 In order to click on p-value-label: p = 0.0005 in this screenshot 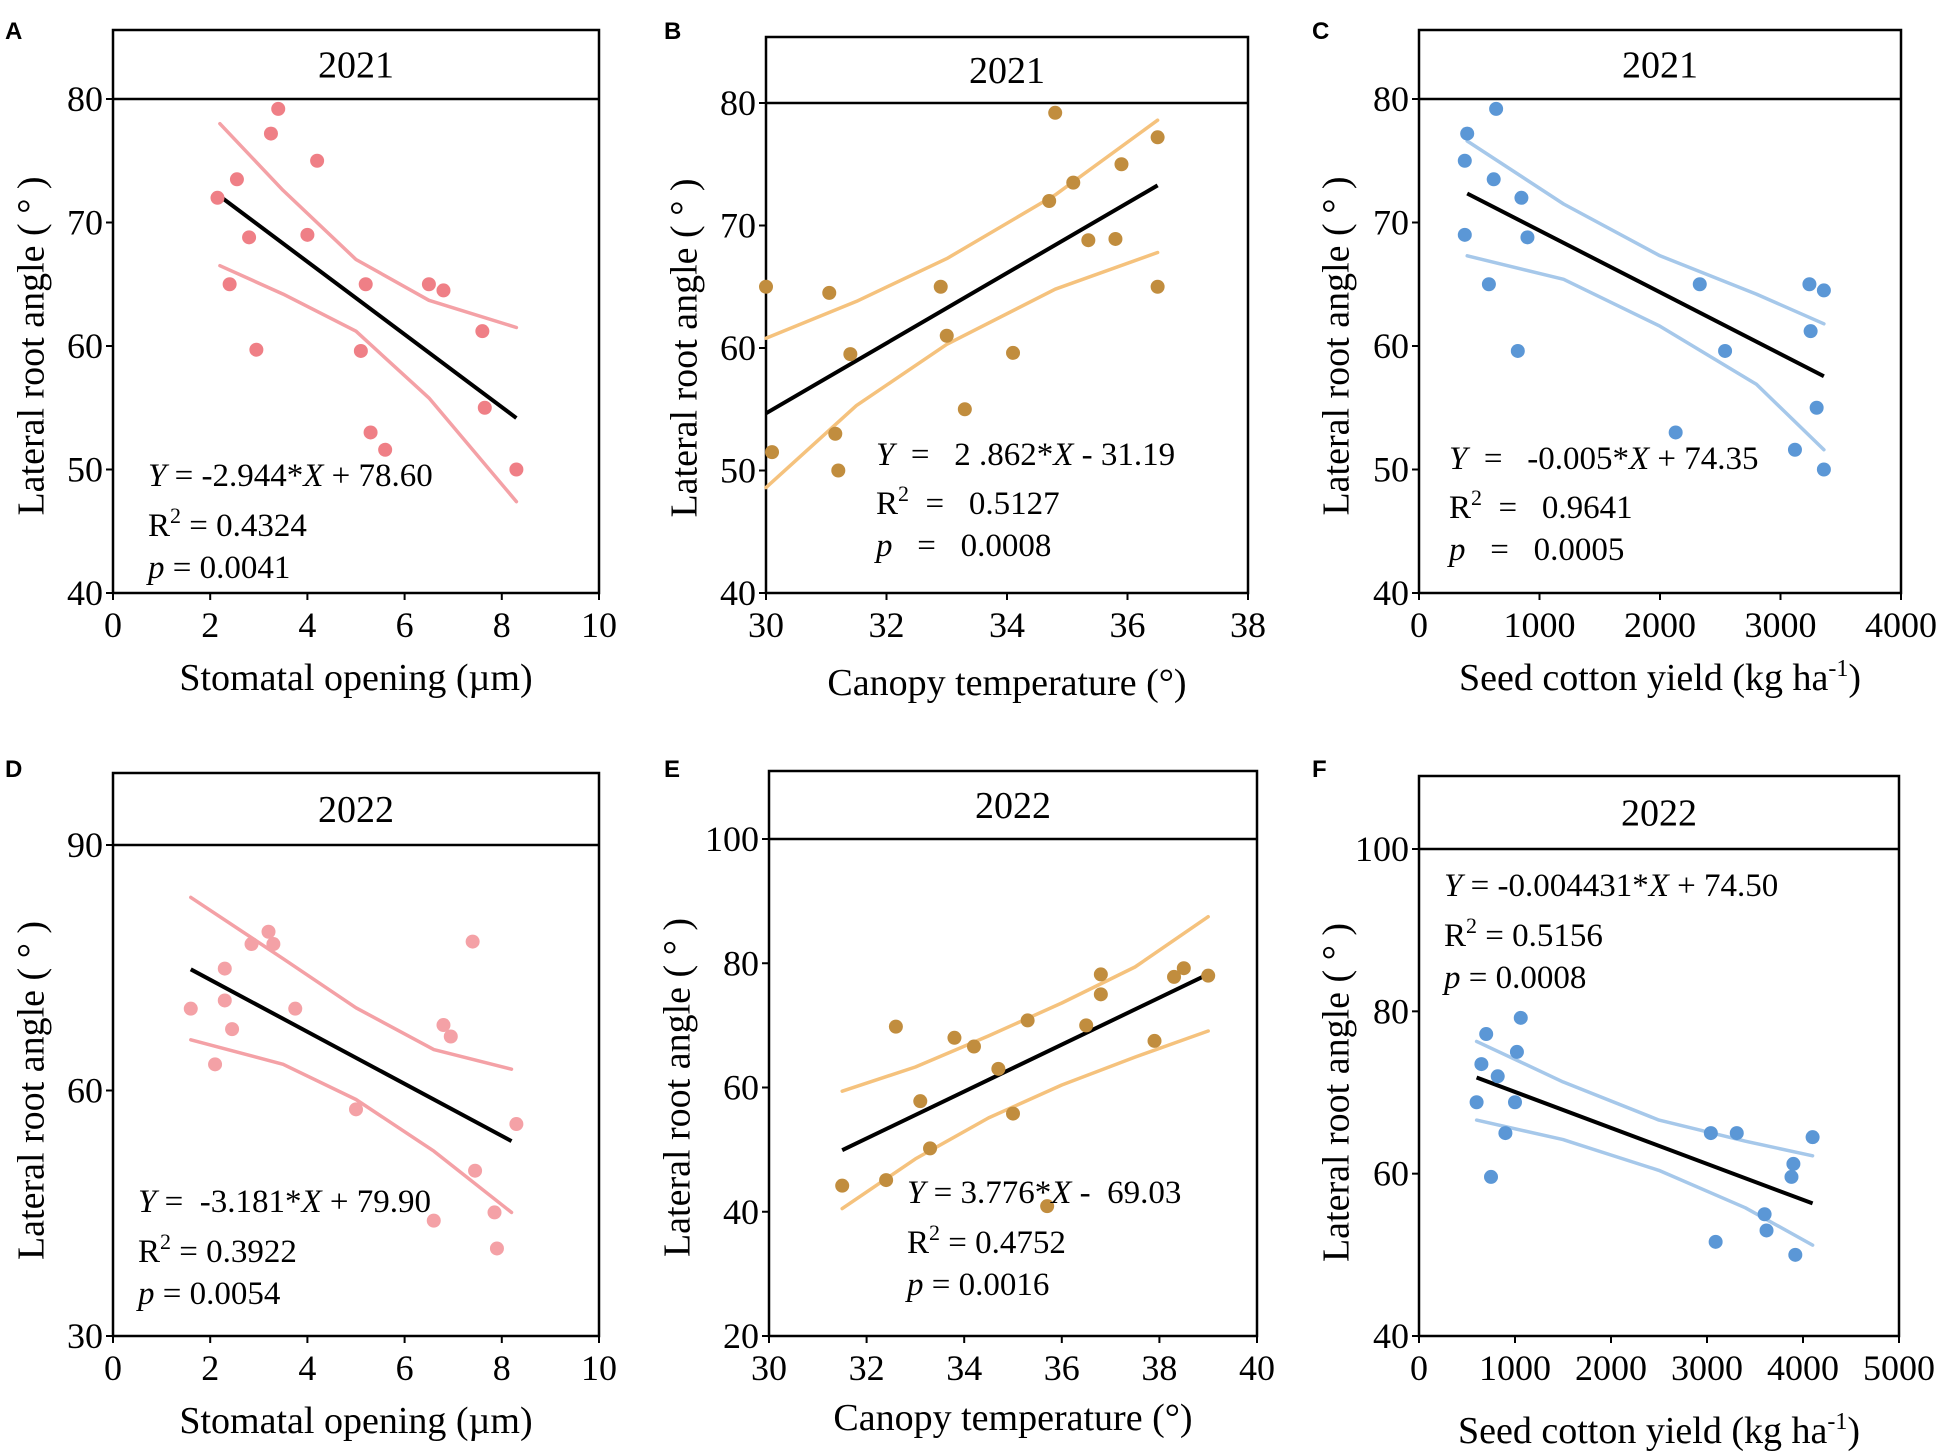, I will do `click(1535, 550)`.